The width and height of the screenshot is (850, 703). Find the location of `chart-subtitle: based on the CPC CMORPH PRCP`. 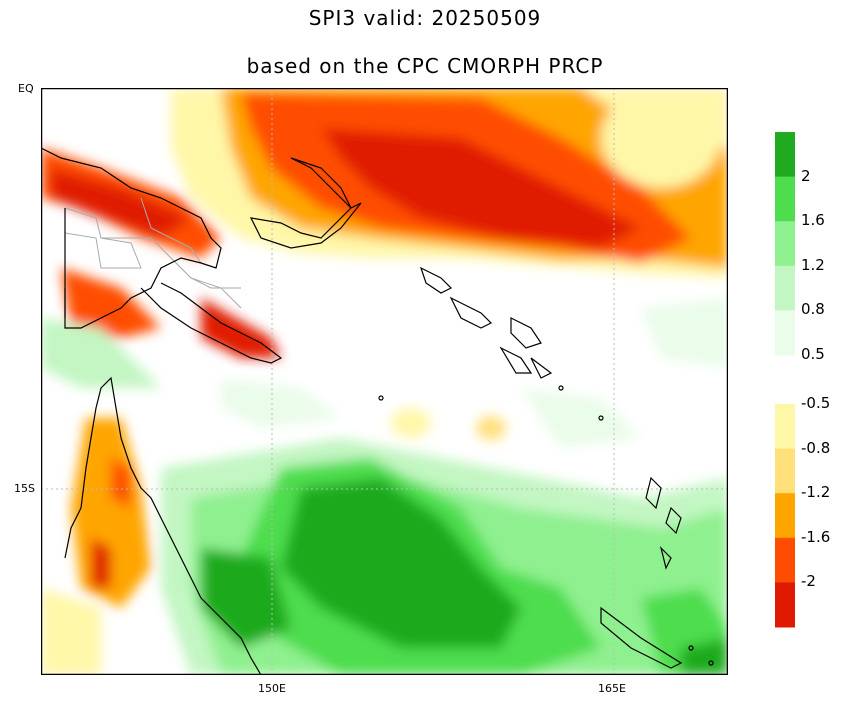

chart-subtitle: based on the CPC CMORPH PRCP is located at coordinates (425, 66).